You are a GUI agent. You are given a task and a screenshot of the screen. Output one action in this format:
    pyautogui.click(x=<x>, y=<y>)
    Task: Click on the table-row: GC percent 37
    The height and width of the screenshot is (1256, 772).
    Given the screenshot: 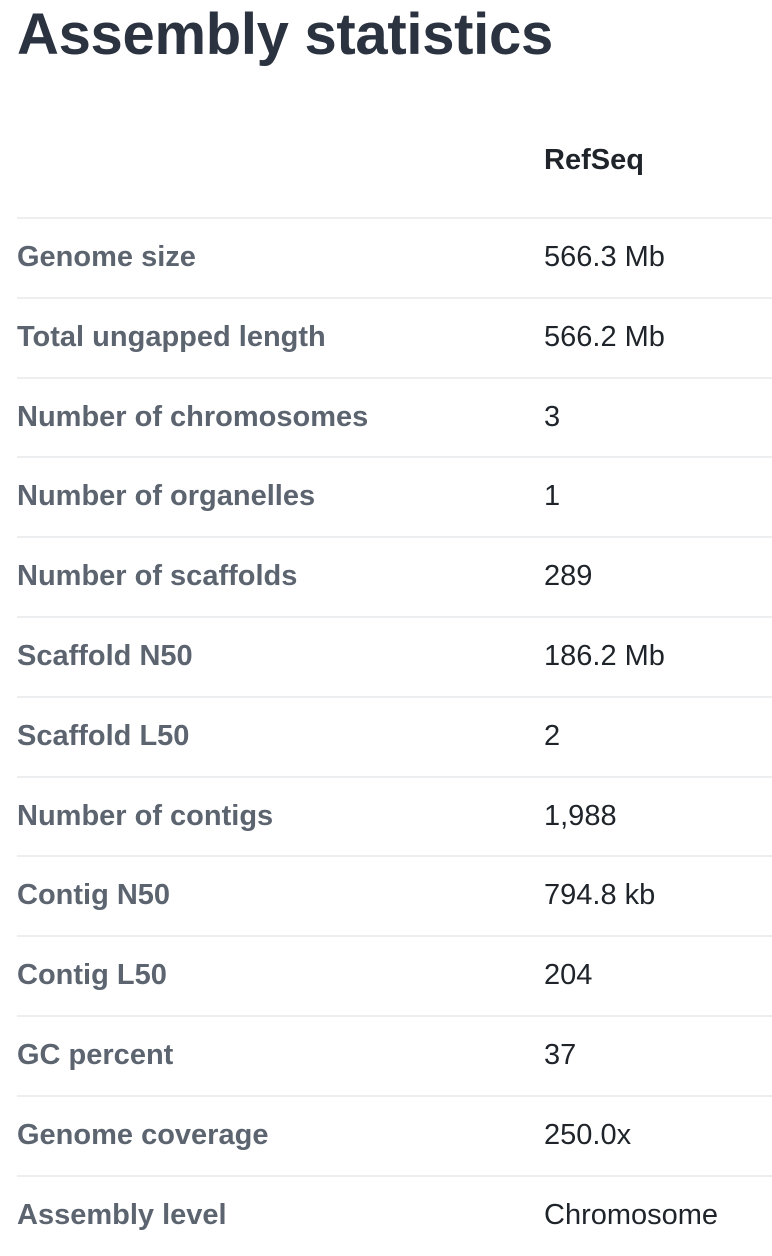 What is the action you would take?
    pyautogui.click(x=394, y=1057)
    